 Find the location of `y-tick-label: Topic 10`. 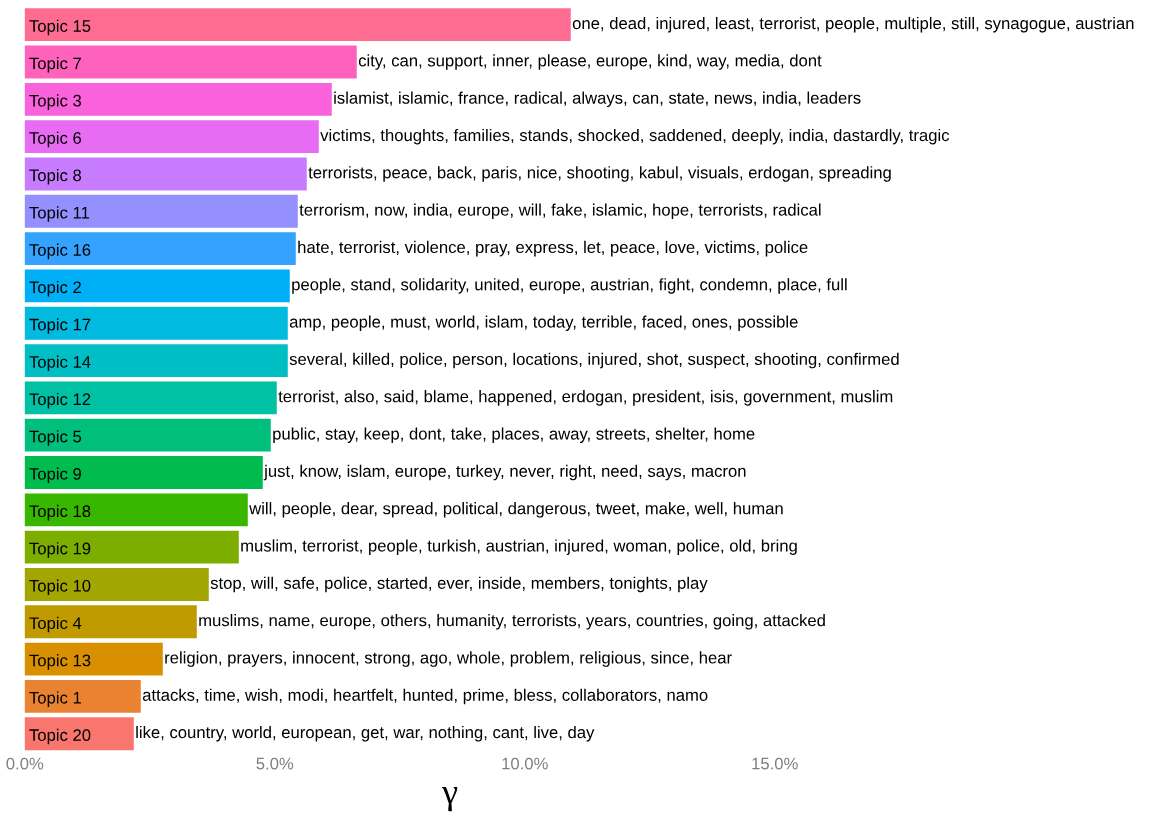

y-tick-label: Topic 10 is located at coordinates (60, 587).